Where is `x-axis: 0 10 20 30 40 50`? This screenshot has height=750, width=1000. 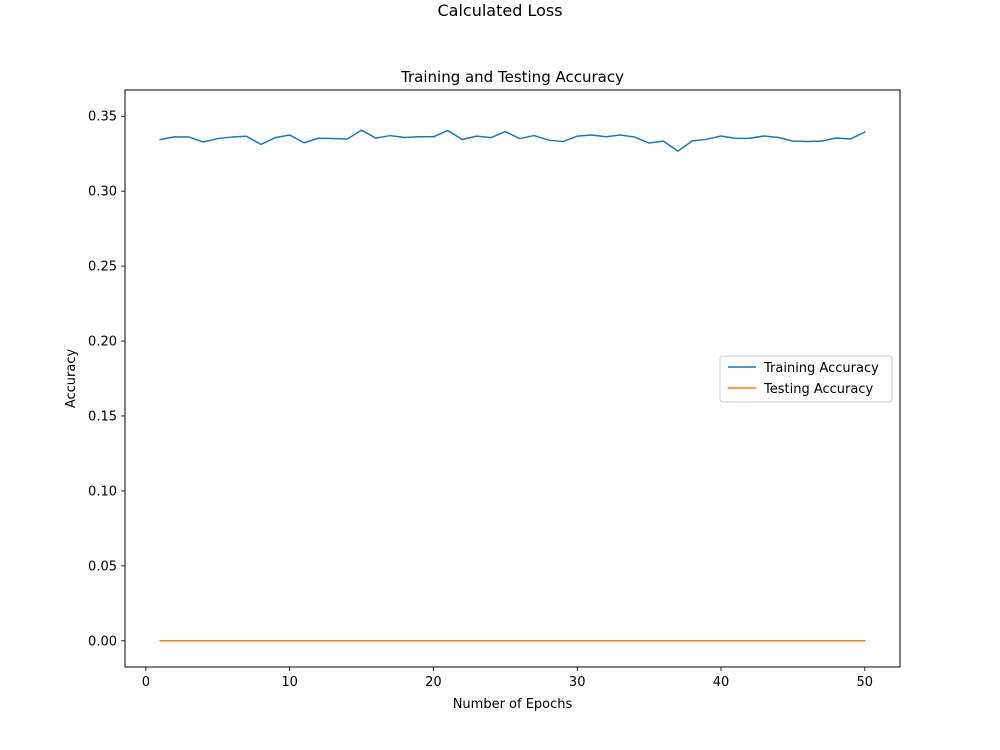 x-axis: 0 10 20 30 40 50 is located at coordinates (507, 678).